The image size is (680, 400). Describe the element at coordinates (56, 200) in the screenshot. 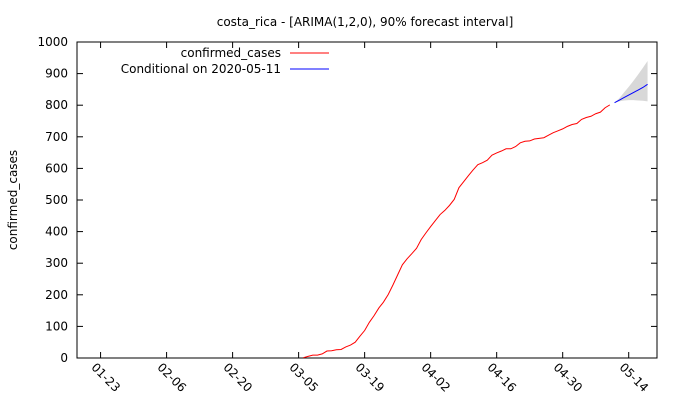

I see `y-tick-label: 500` at that location.